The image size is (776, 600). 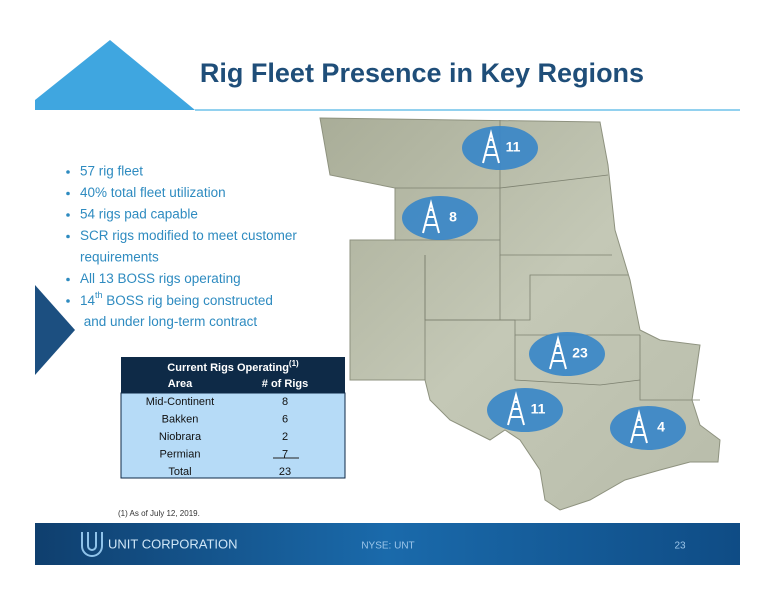 What do you see at coordinates (119, 257) in the screenshot?
I see `bullet-text: requirements` at bounding box center [119, 257].